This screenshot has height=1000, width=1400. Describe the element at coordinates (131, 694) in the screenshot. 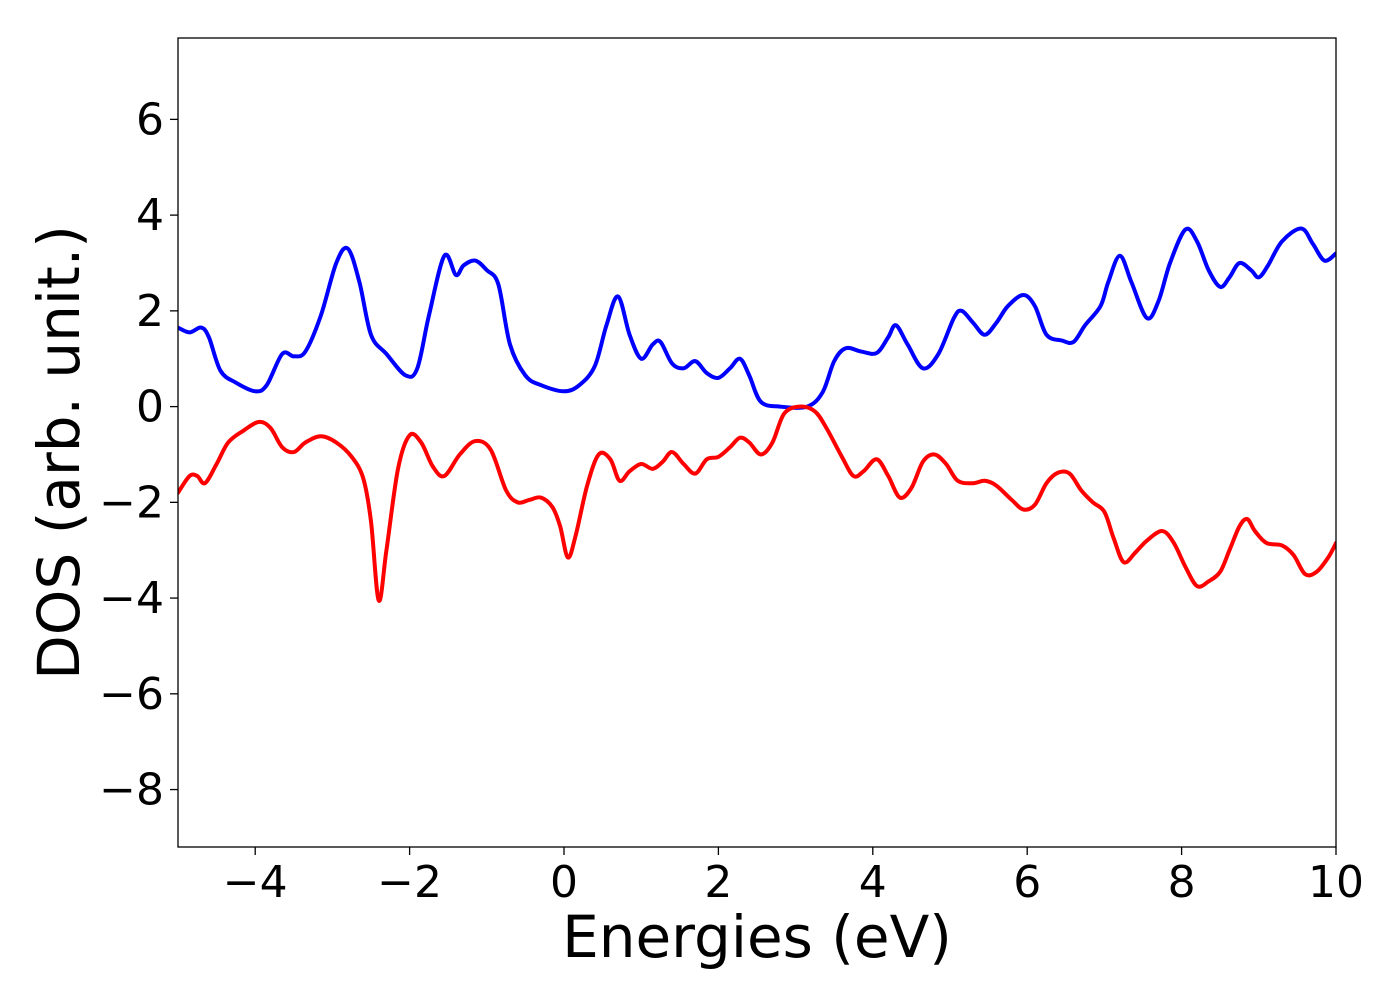

I see `y-tick-label: −6` at that location.